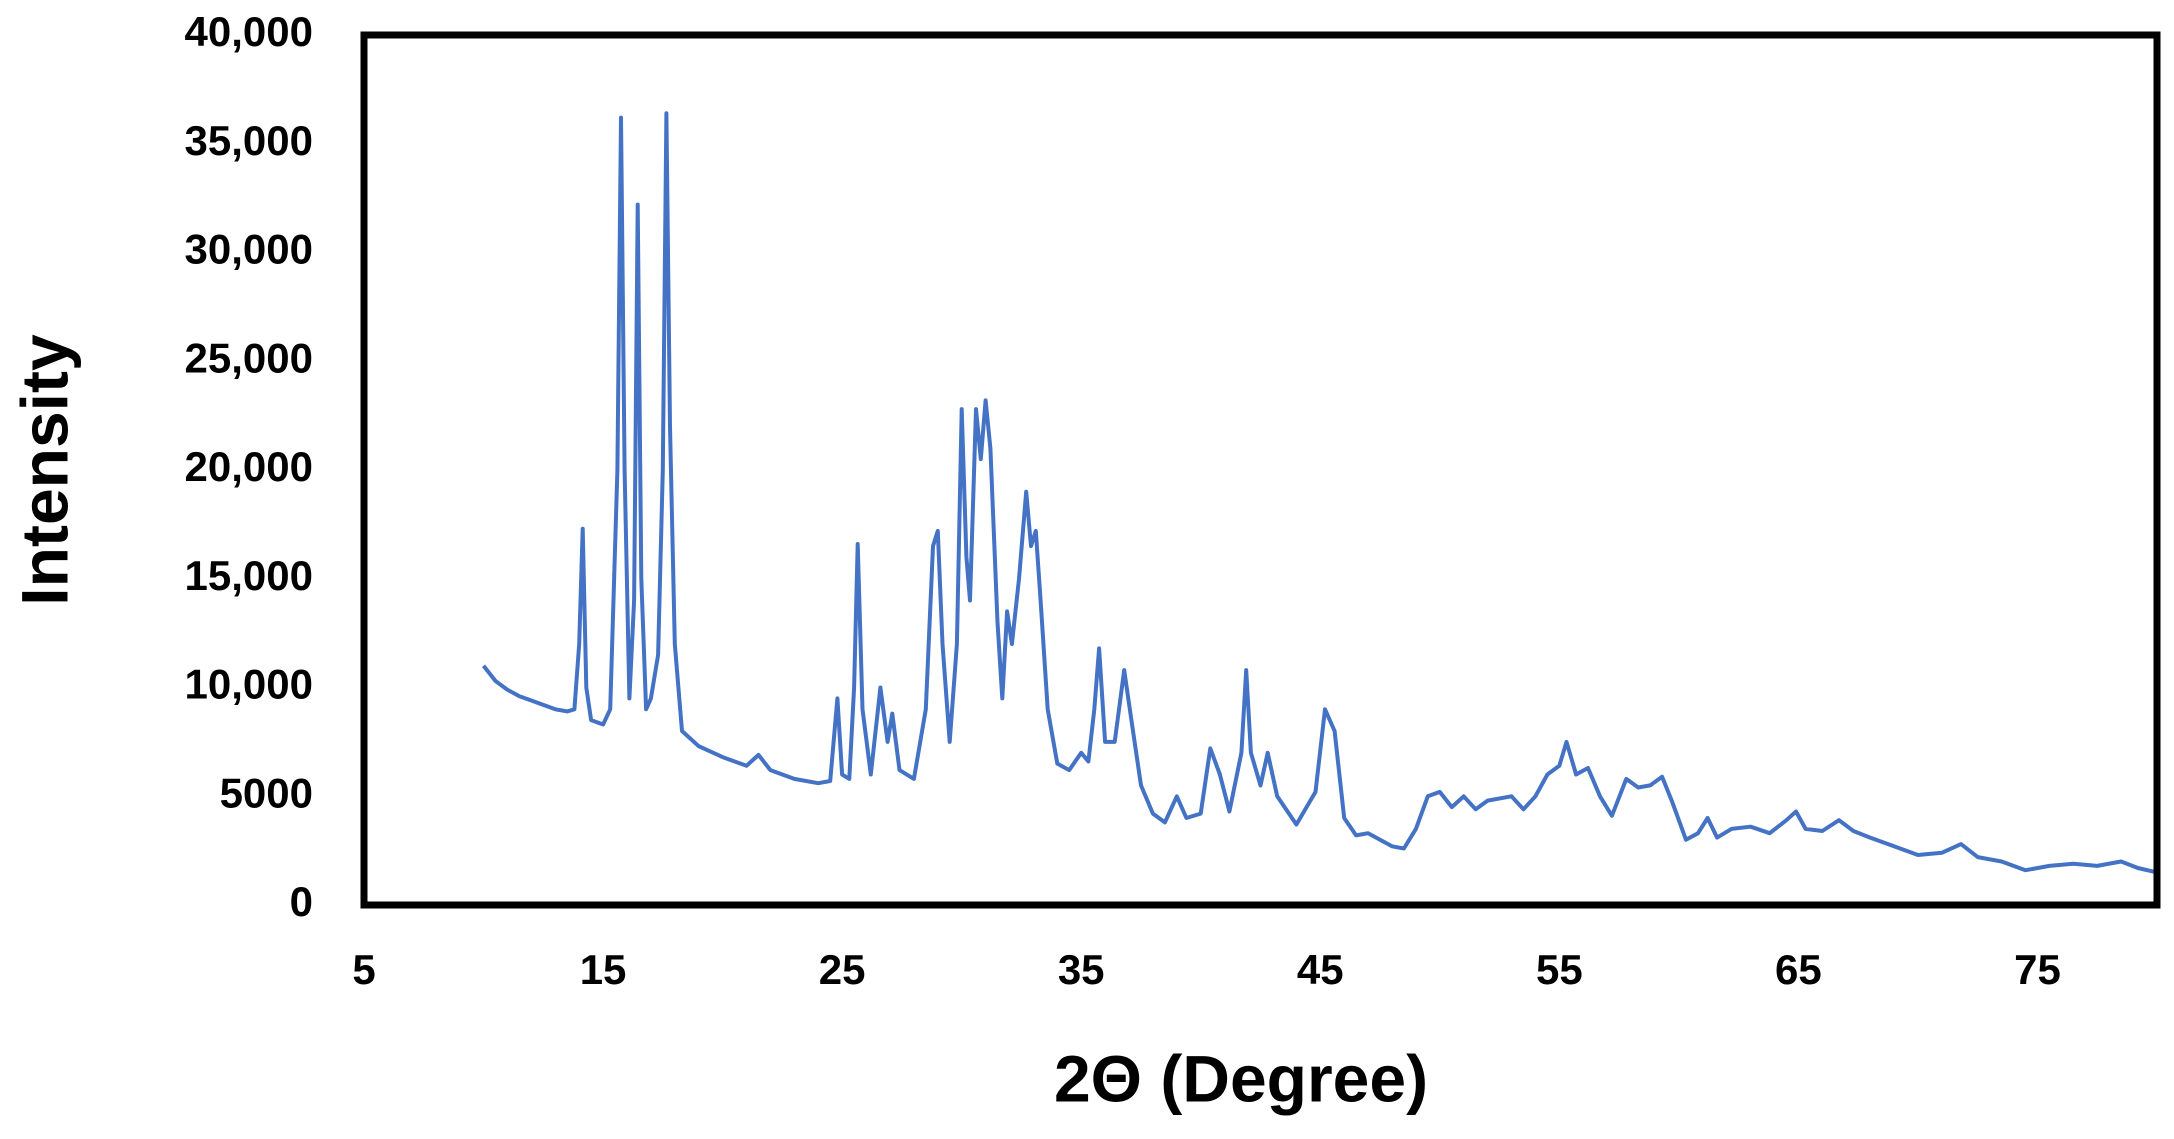 Image resolution: width=2174 pixels, height=1139 pixels. What do you see at coordinates (249, 466) in the screenshot?
I see `y-tick-label: 20,000` at bounding box center [249, 466].